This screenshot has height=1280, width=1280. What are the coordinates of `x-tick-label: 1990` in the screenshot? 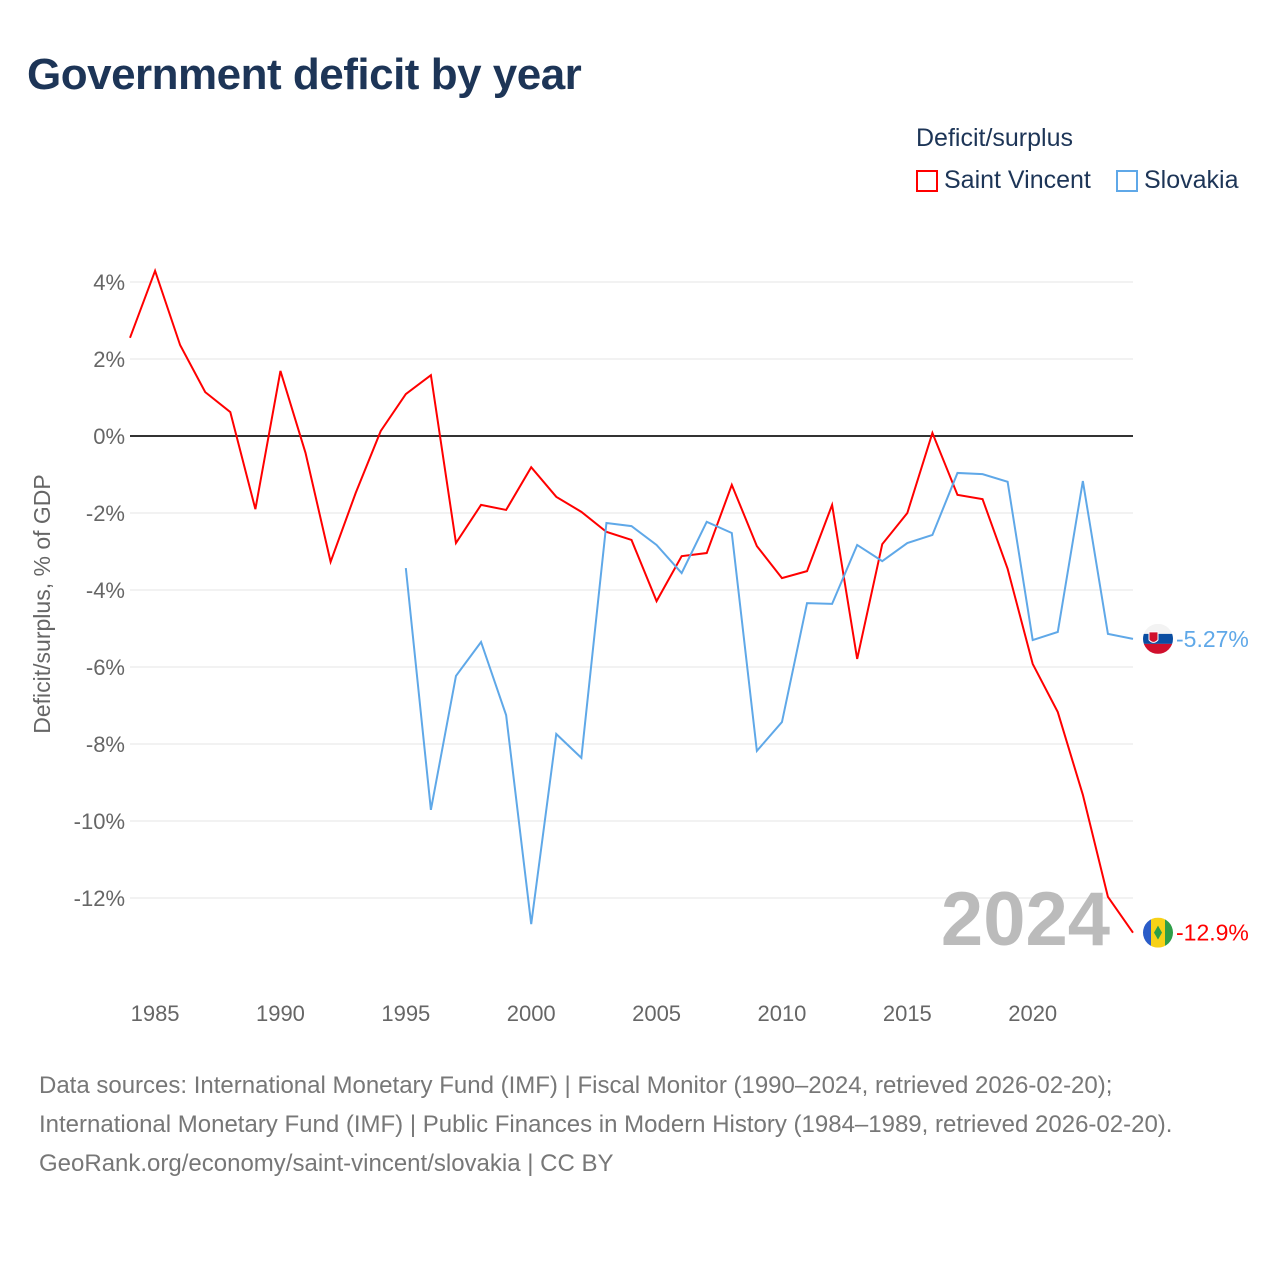 It's located at (280, 1013).